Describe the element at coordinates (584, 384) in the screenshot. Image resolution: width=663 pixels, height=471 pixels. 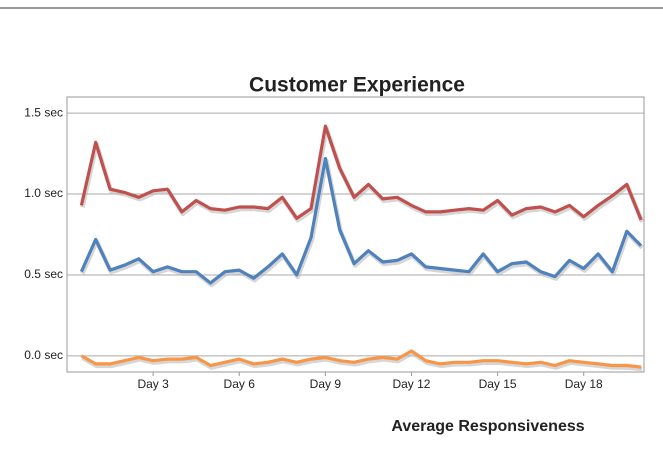
I see `x-tick-label: Day 18` at that location.